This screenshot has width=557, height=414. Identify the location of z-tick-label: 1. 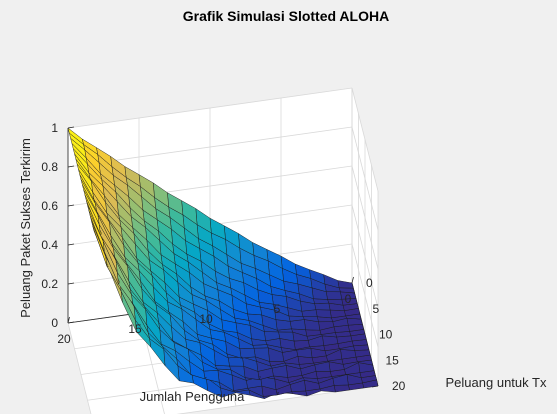
(54, 128).